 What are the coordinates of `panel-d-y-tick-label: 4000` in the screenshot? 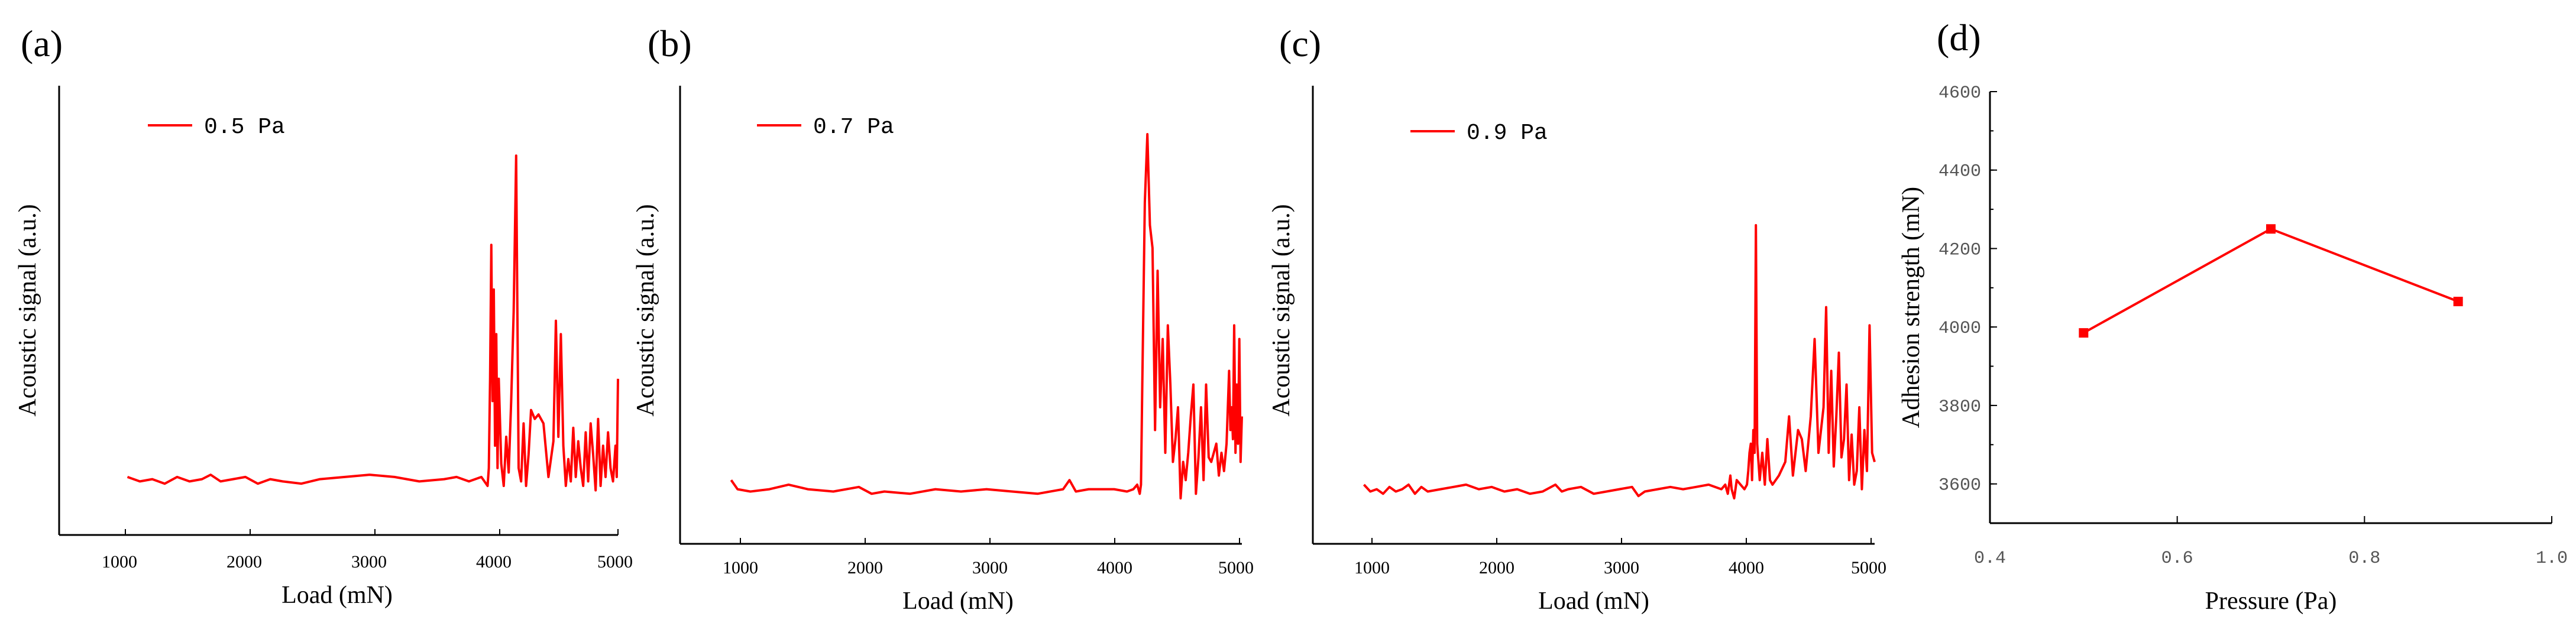 It's located at (1960, 329).